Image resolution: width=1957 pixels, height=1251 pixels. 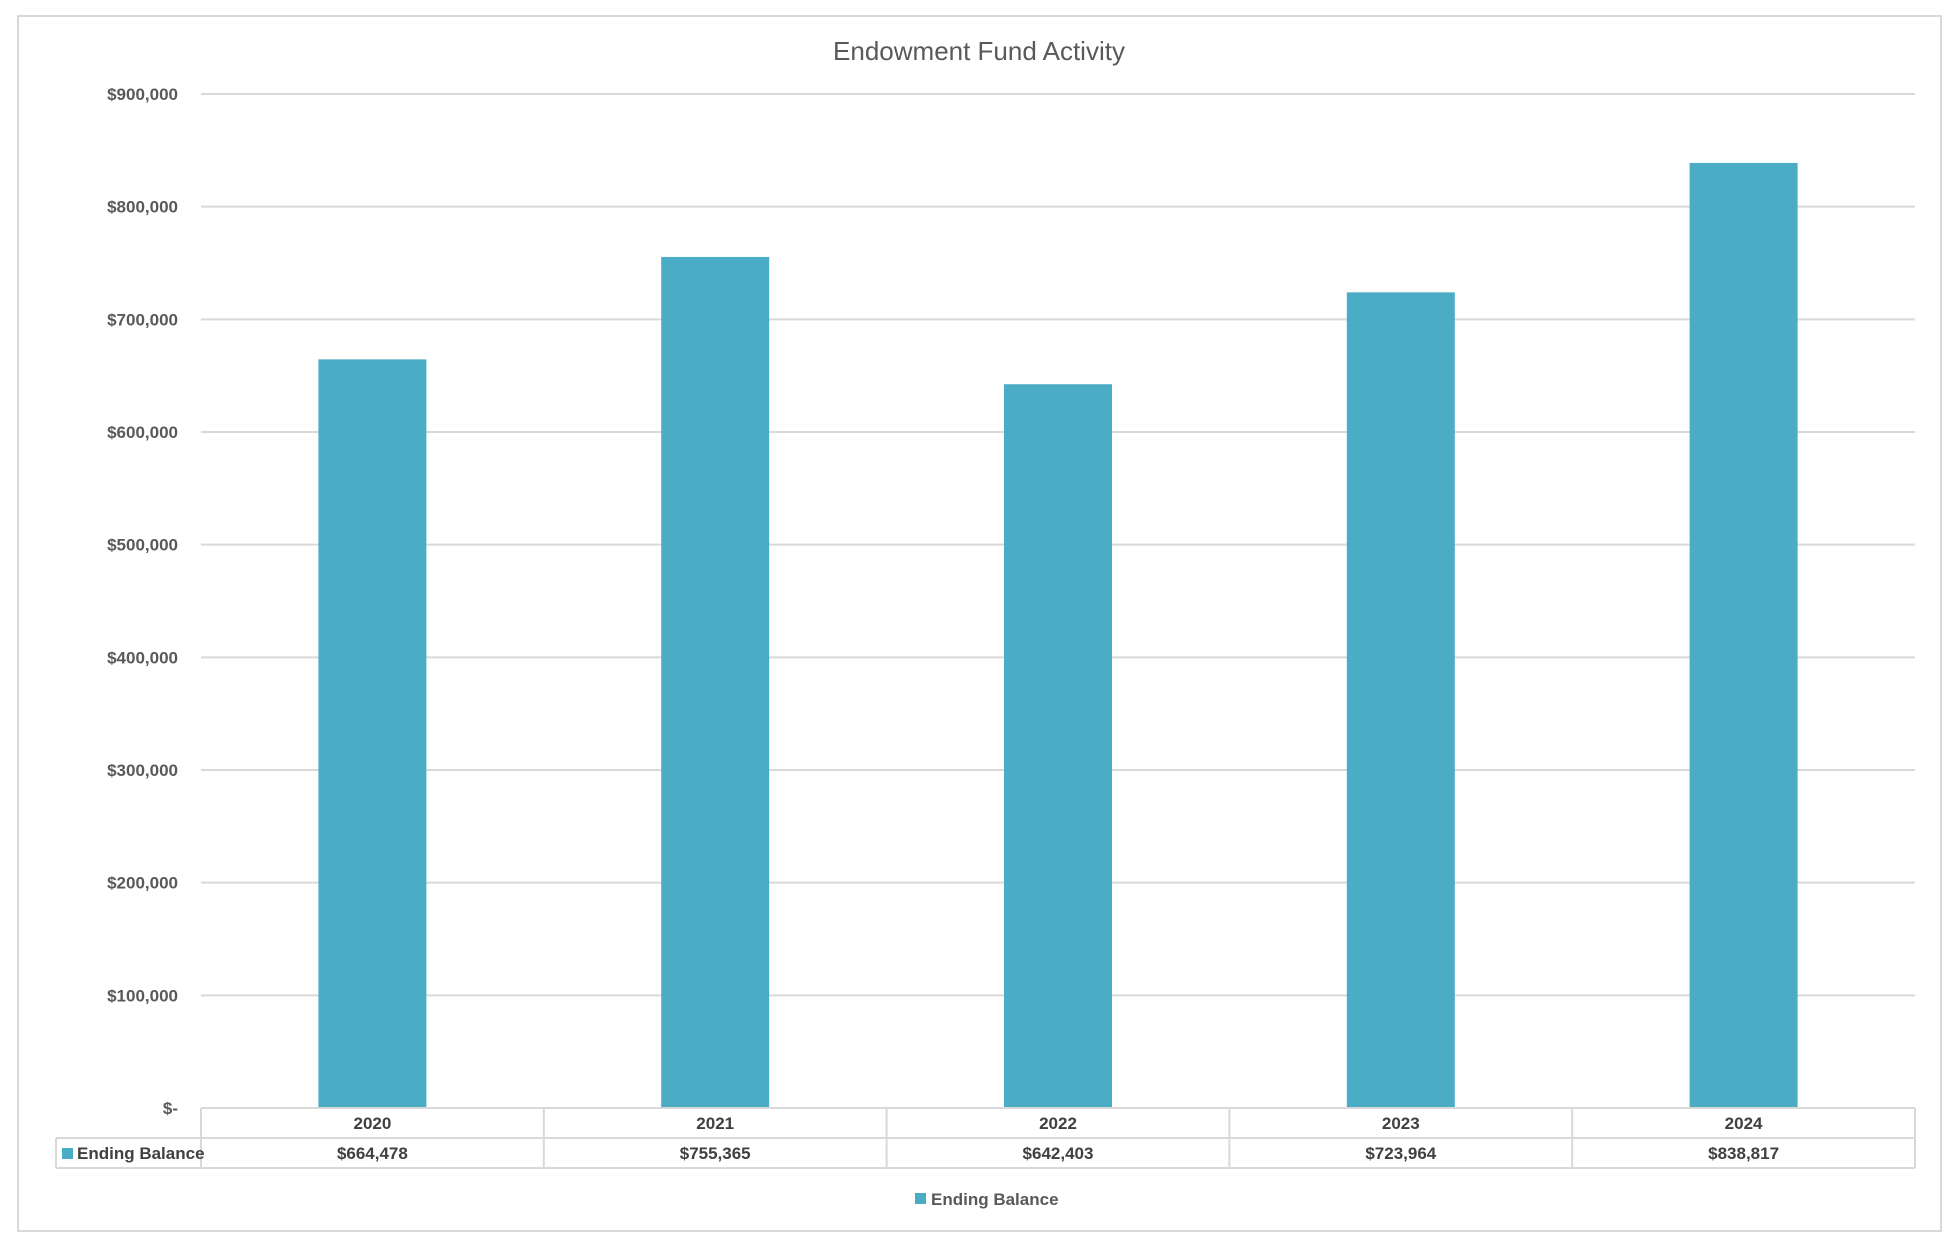 I want to click on y-tick-label: $200,000, so click(x=142, y=883).